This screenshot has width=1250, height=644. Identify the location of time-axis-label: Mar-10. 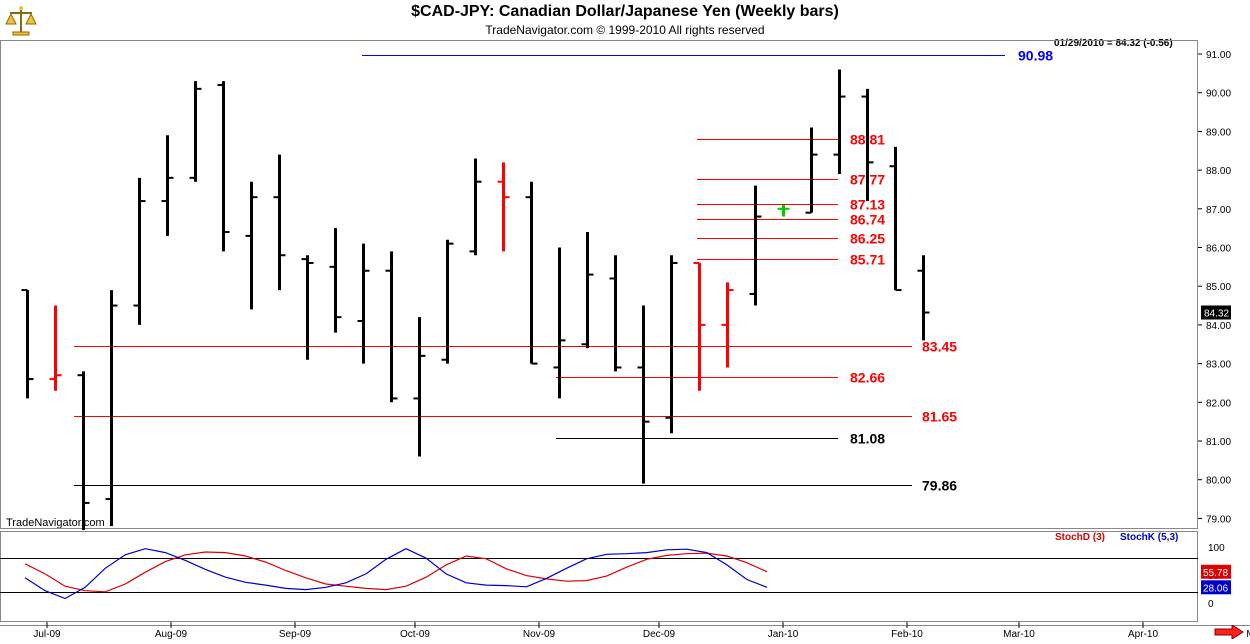
(1019, 634).